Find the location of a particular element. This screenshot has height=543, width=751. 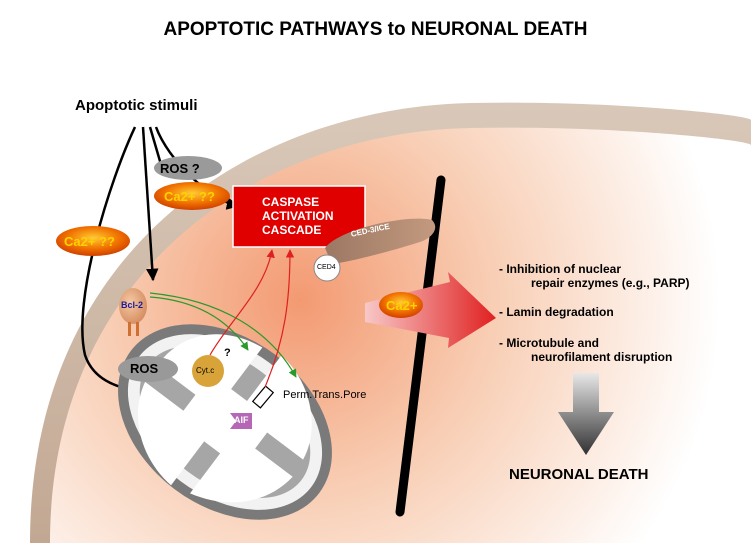

aif-label: AIF is located at coordinates (241, 420).